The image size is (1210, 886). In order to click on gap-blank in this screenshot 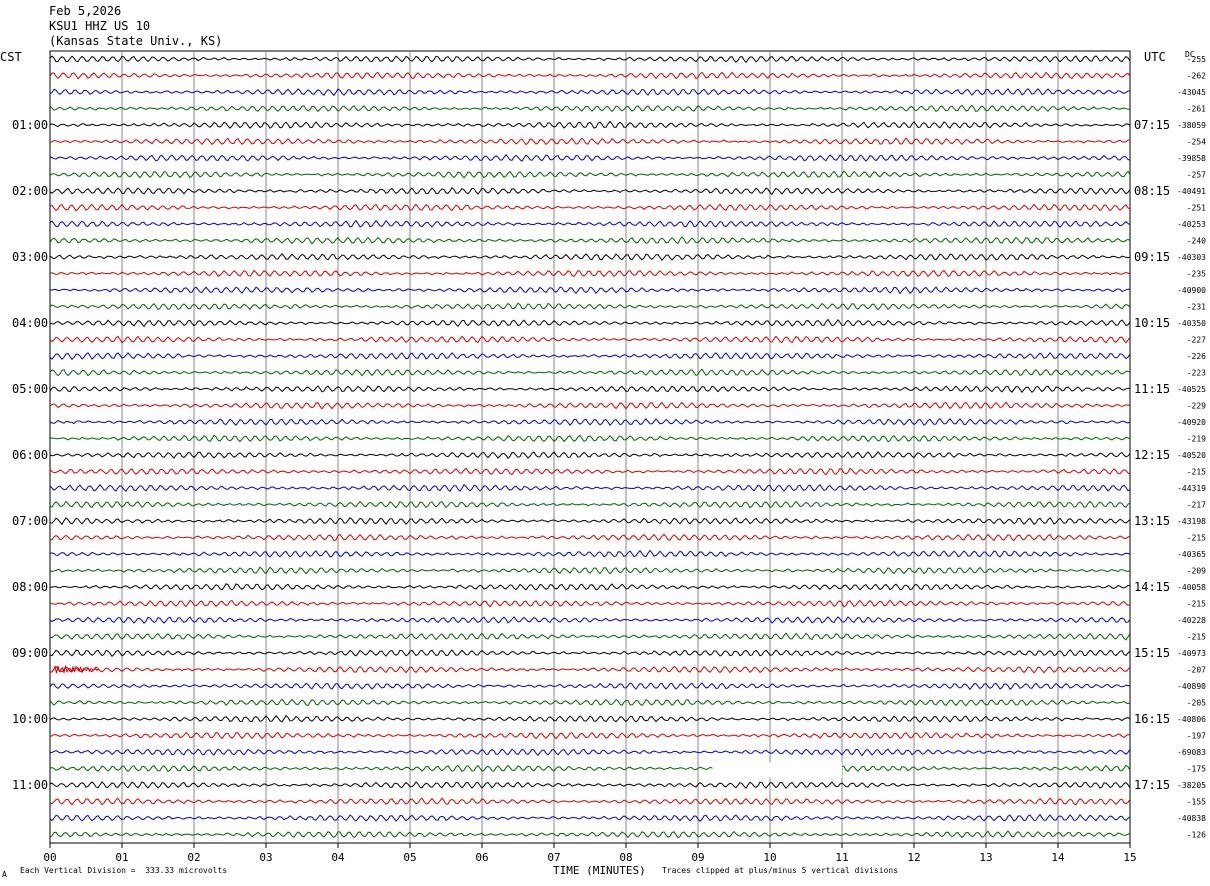, I will do `click(777, 770)`.